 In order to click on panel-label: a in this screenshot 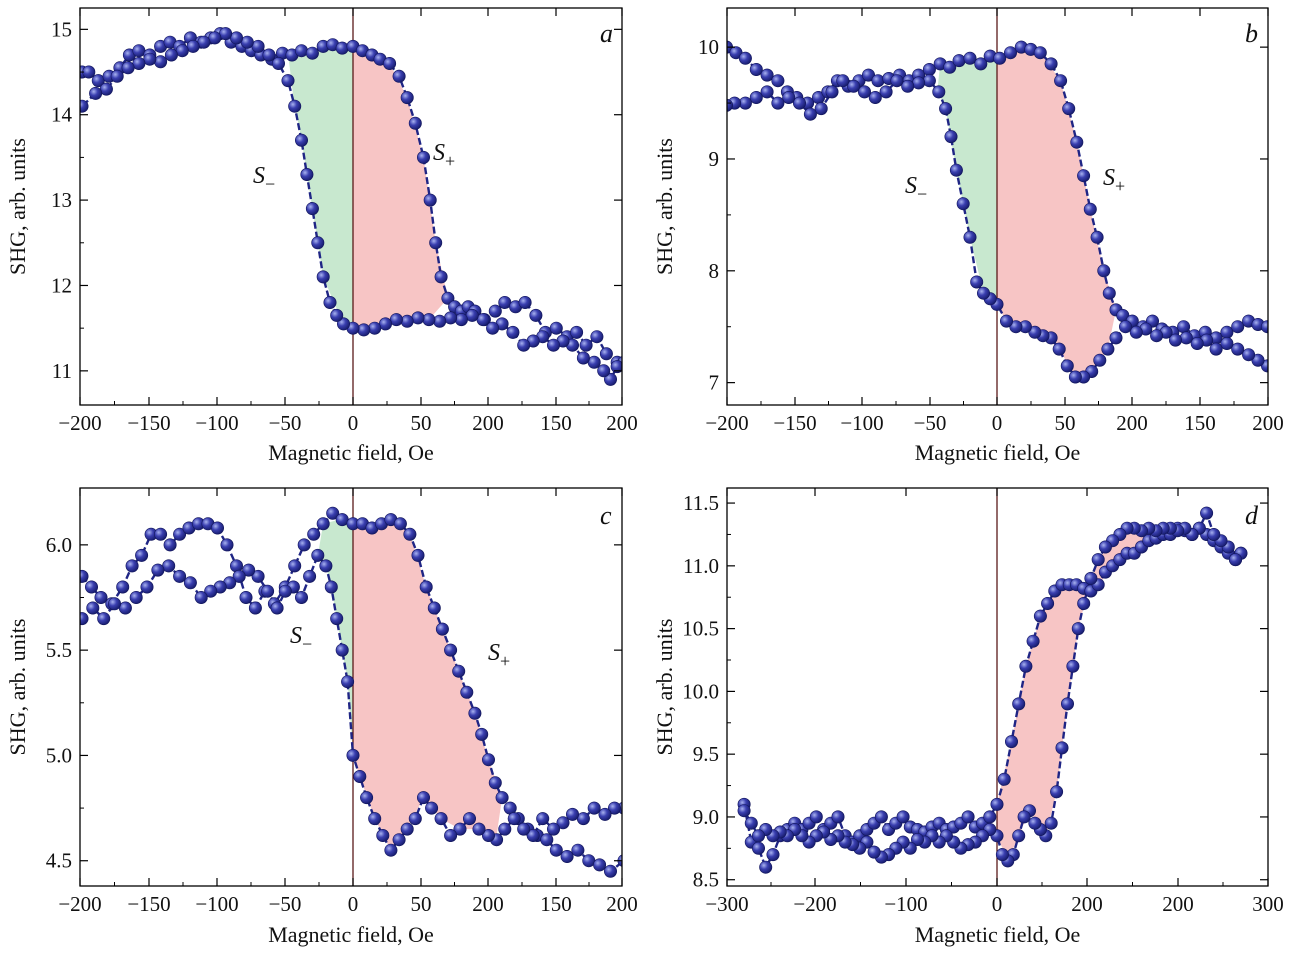, I will do `click(606, 33)`.